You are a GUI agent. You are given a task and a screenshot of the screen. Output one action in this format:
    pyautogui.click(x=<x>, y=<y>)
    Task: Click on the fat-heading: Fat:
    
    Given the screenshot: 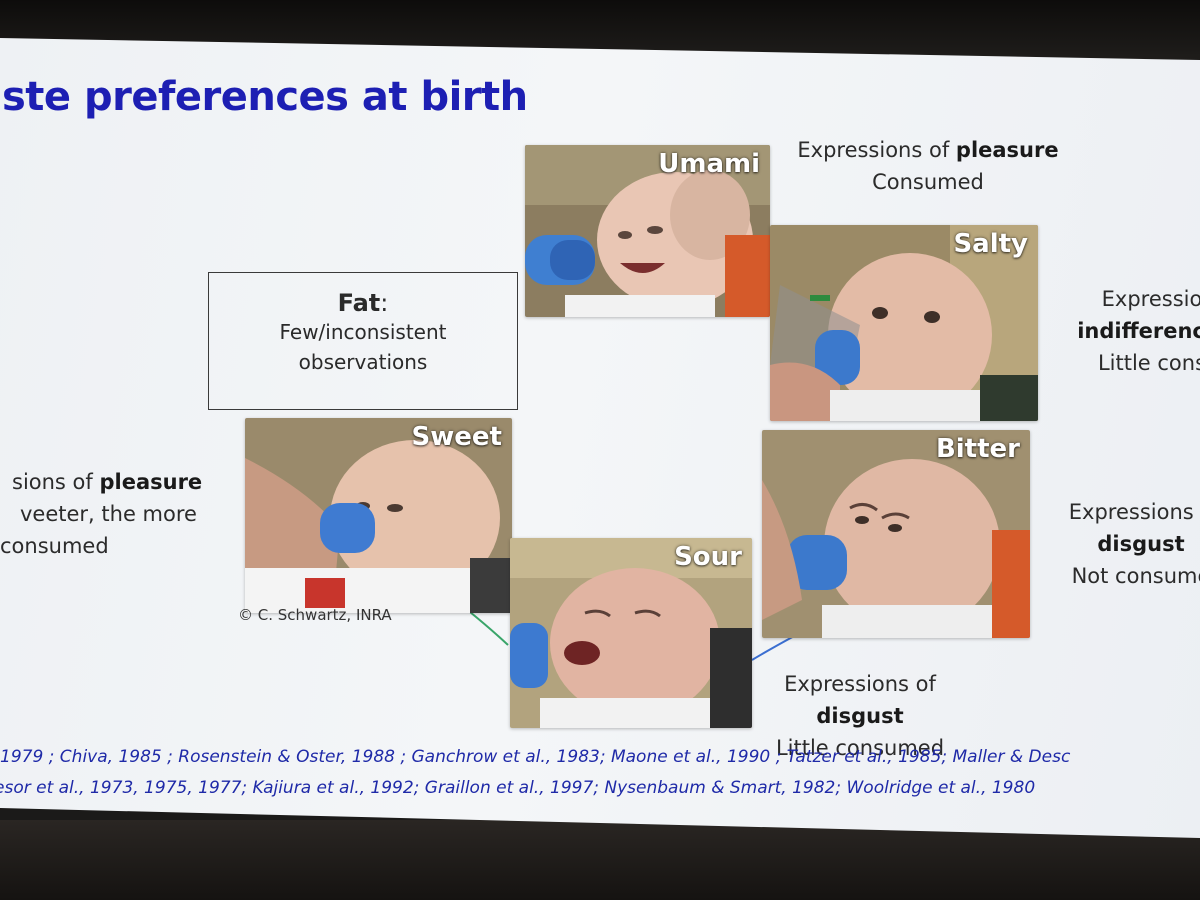 What is the action you would take?
    pyautogui.click(x=363, y=303)
    